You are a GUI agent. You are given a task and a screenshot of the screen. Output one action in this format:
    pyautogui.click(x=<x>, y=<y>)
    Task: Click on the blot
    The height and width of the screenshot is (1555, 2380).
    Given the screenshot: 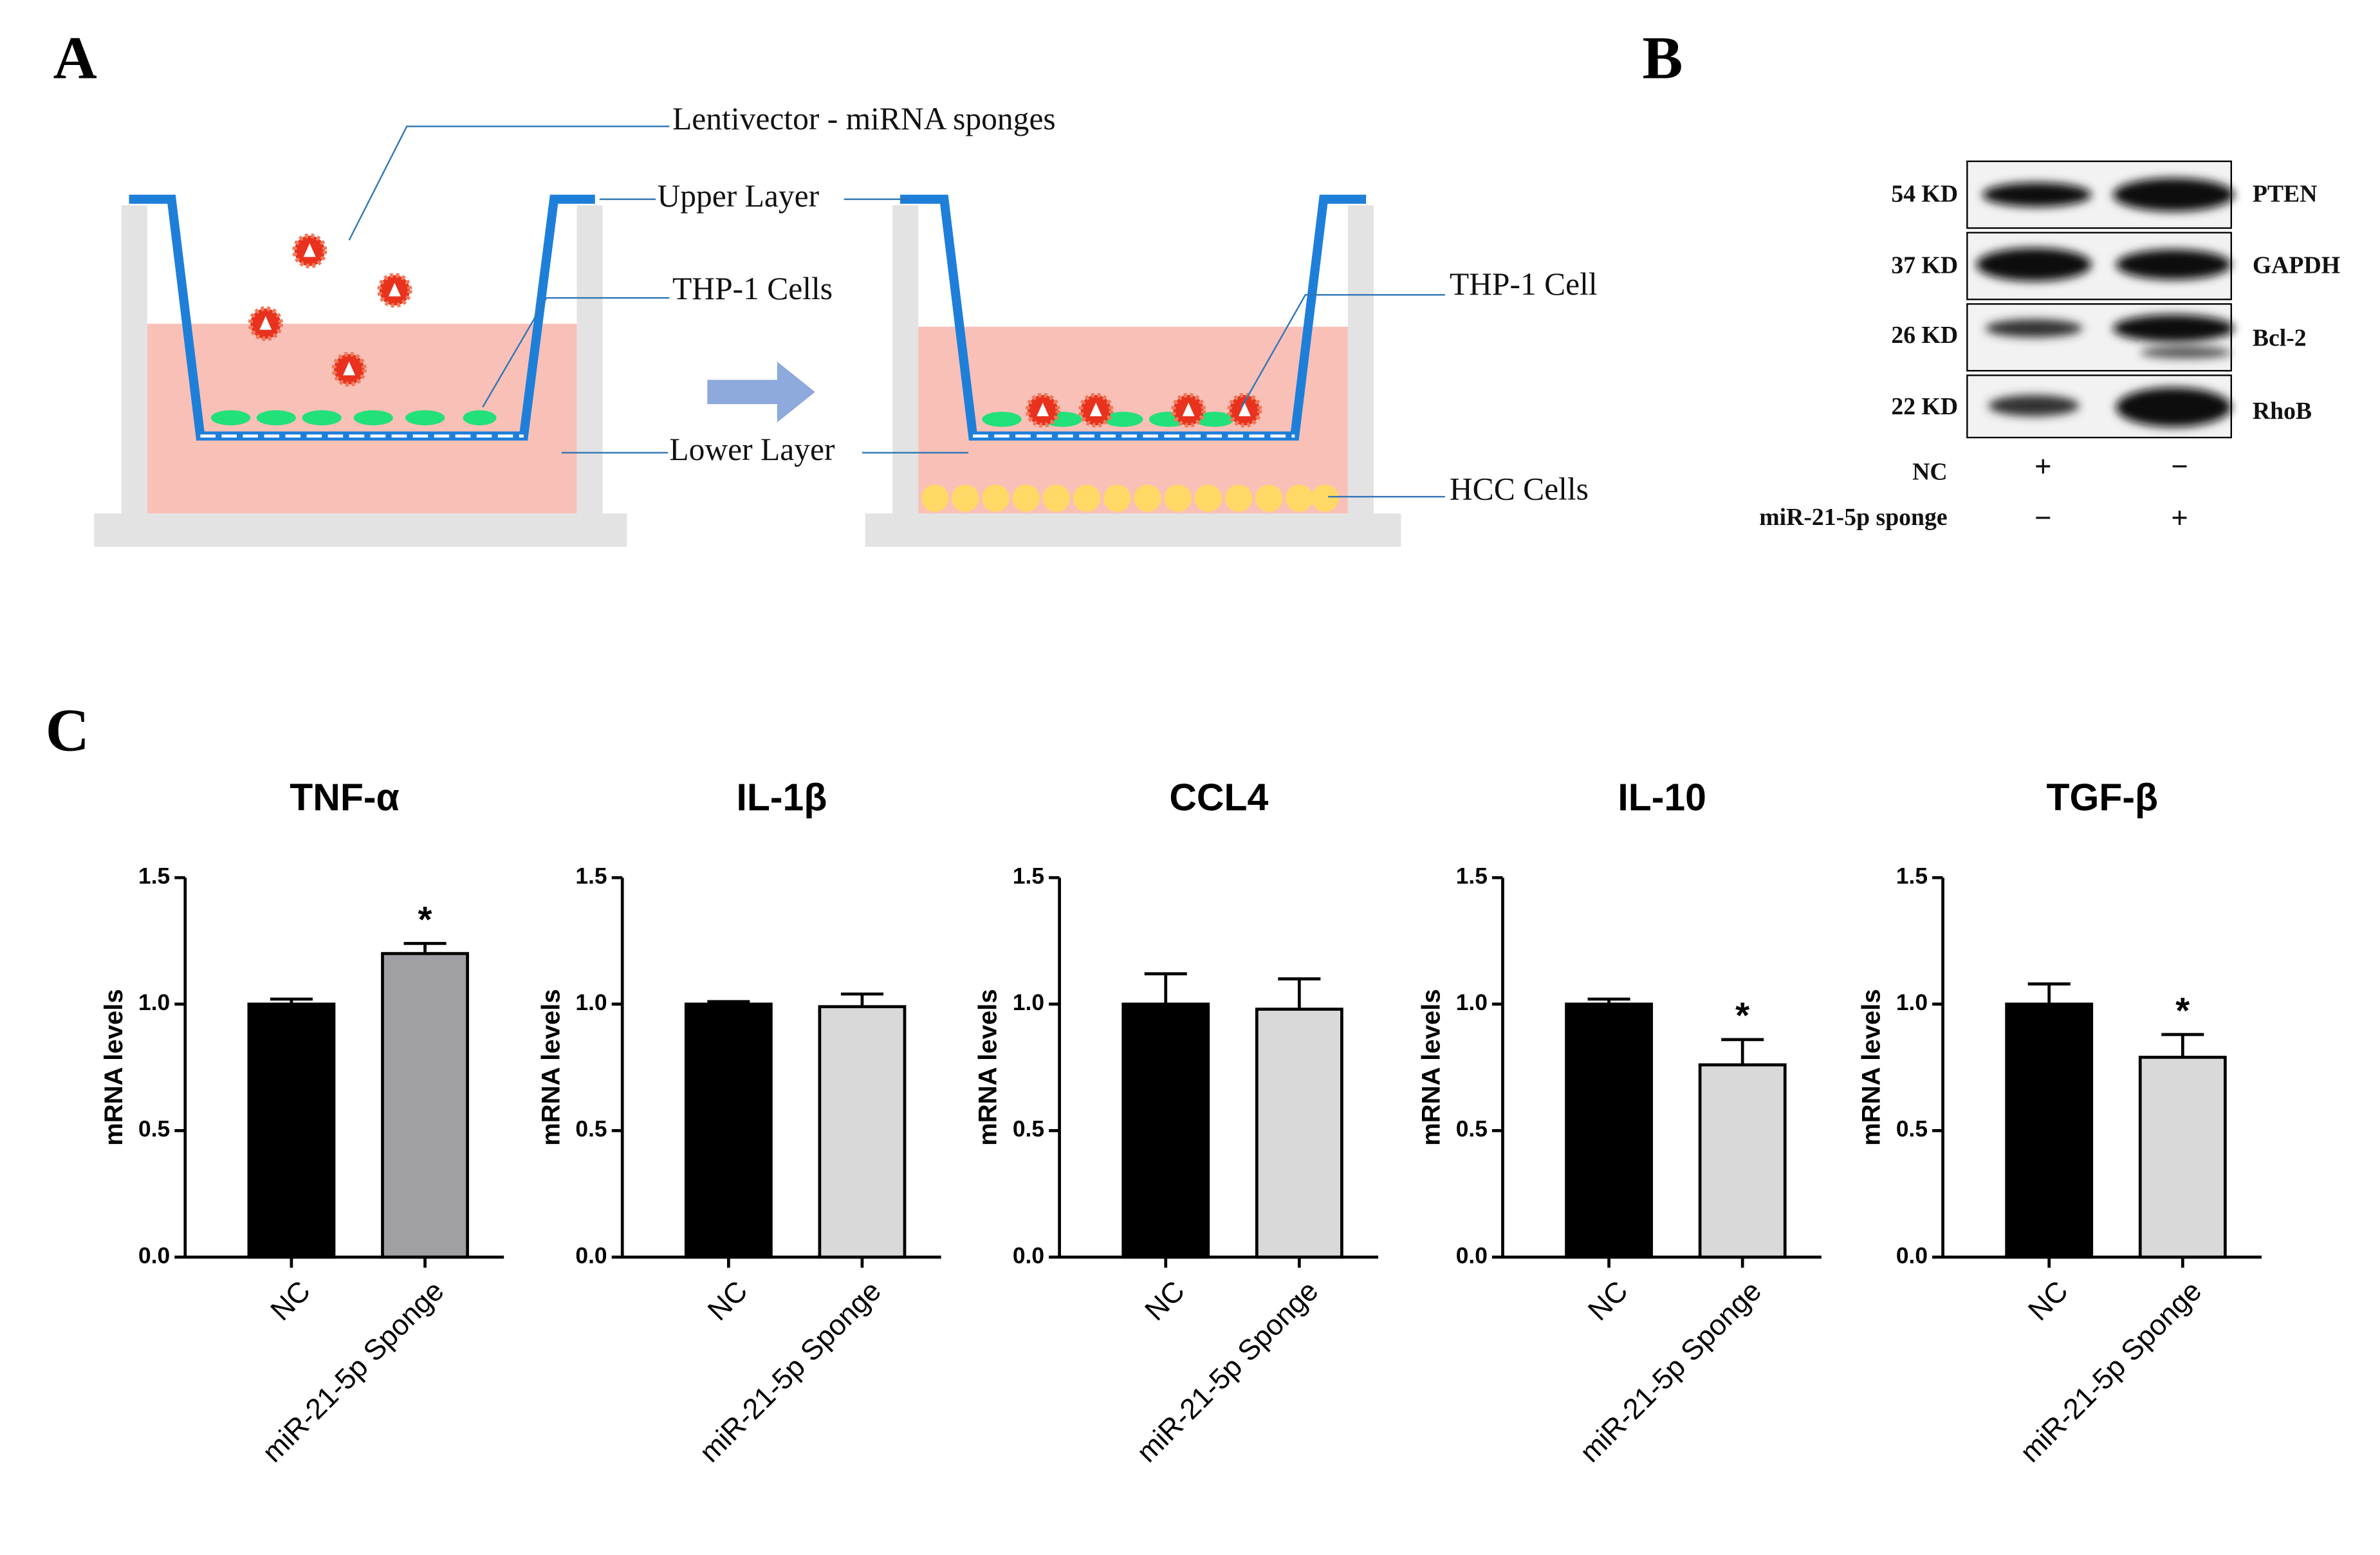 What is the action you would take?
    pyautogui.click(x=2100, y=299)
    